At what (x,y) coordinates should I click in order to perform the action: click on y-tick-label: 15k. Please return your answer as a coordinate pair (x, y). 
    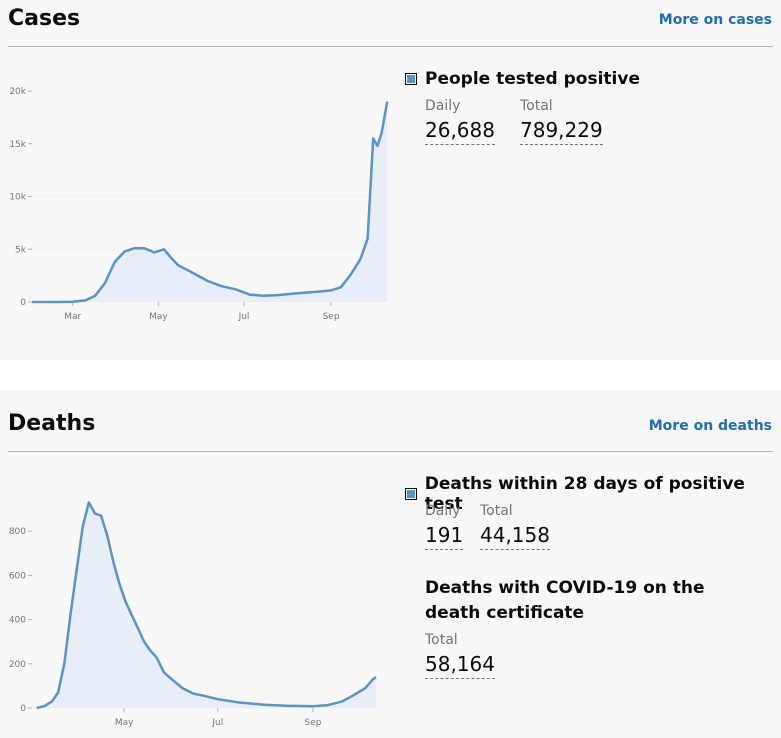
    Looking at the image, I should click on (17, 145).